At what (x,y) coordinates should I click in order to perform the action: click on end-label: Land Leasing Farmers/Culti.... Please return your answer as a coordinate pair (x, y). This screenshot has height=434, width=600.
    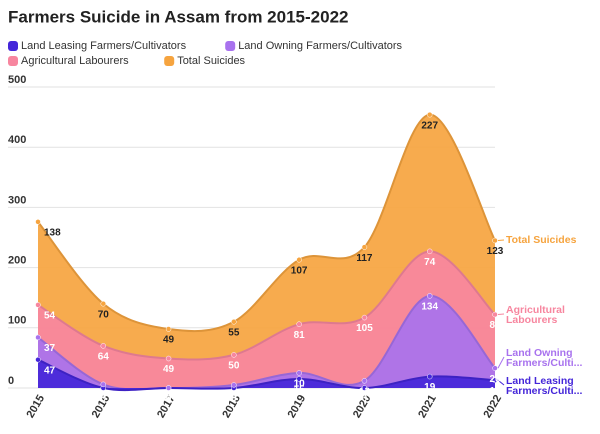
    Looking at the image, I should click on (544, 386).